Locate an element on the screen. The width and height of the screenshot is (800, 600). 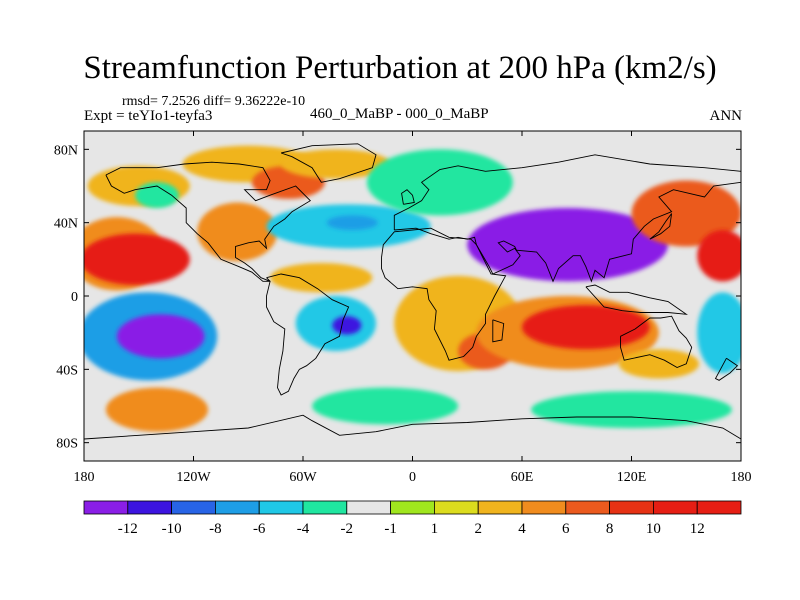
longitude-labels: 180 120W 60W 0 60E 120E 180 is located at coordinates (413, 477).